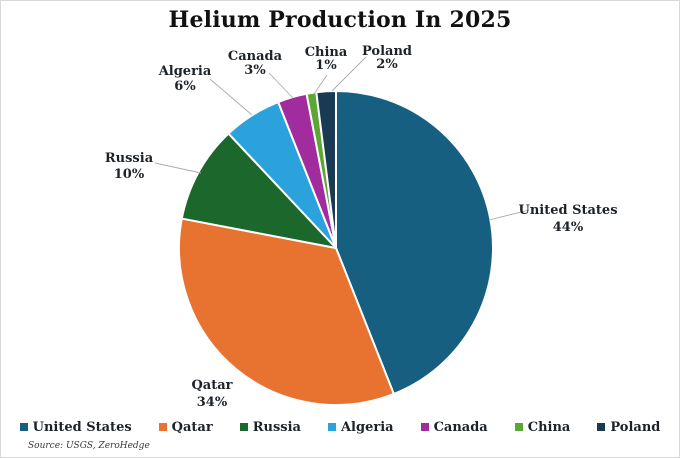  Describe the element at coordinates (460, 427) in the screenshot. I see `legend-label-canada: Canada` at that location.